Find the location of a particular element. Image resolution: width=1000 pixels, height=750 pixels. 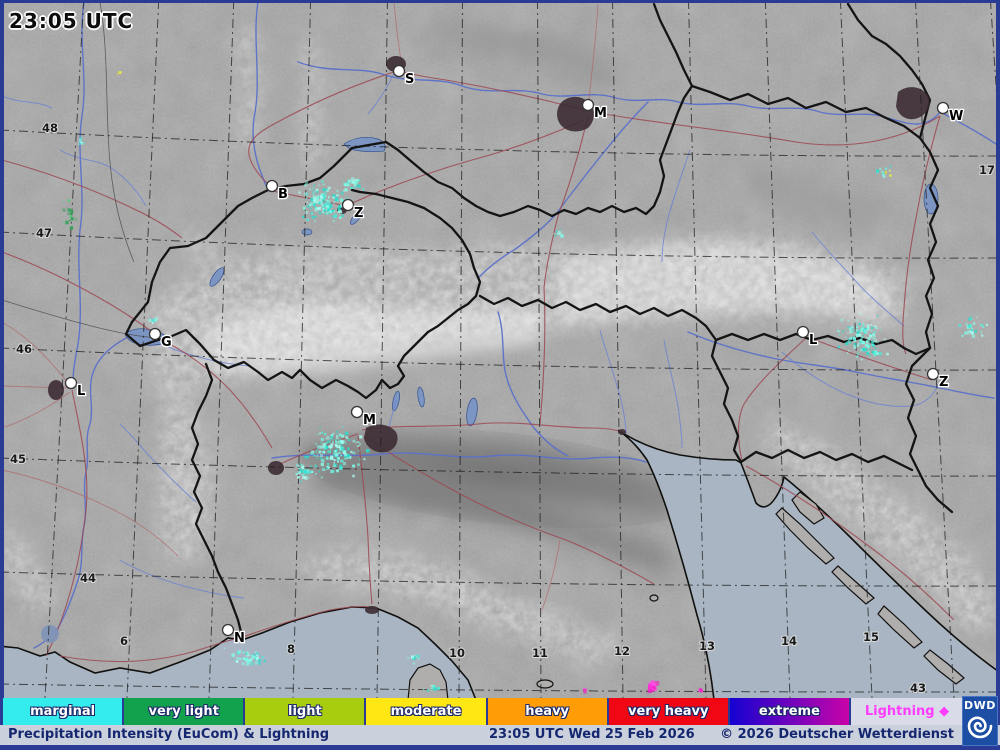

legend-item-light: light is located at coordinates (305, 711).